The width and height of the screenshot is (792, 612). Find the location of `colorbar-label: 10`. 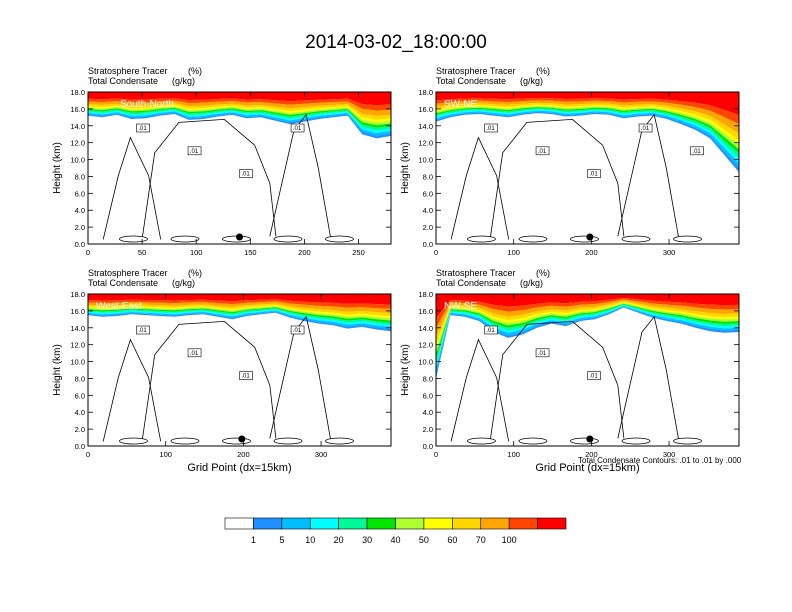

colorbar-label: 10 is located at coordinates (310, 540).